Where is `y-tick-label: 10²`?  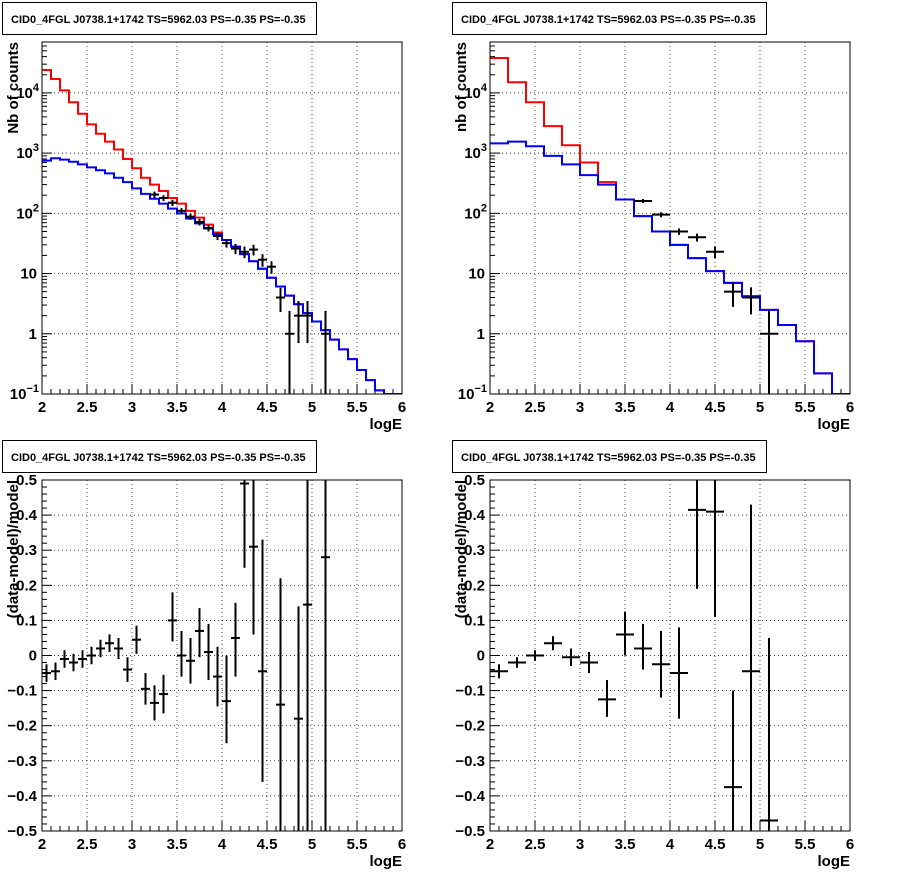 y-tick-label: 10² is located at coordinates (27, 212).